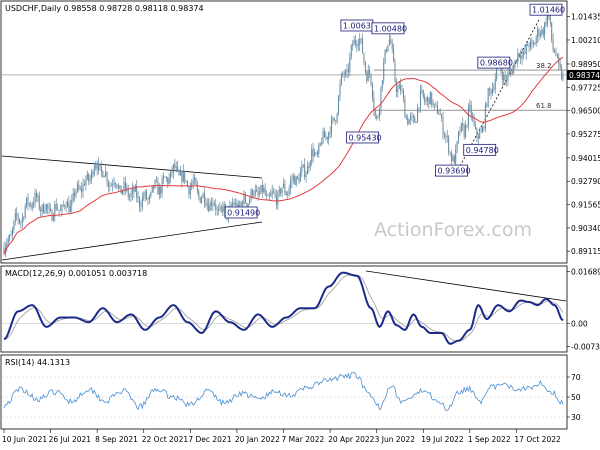  What do you see at coordinates (574, 397) in the screenshot?
I see `rsi-y-axis: 70 50 30` at bounding box center [574, 397].